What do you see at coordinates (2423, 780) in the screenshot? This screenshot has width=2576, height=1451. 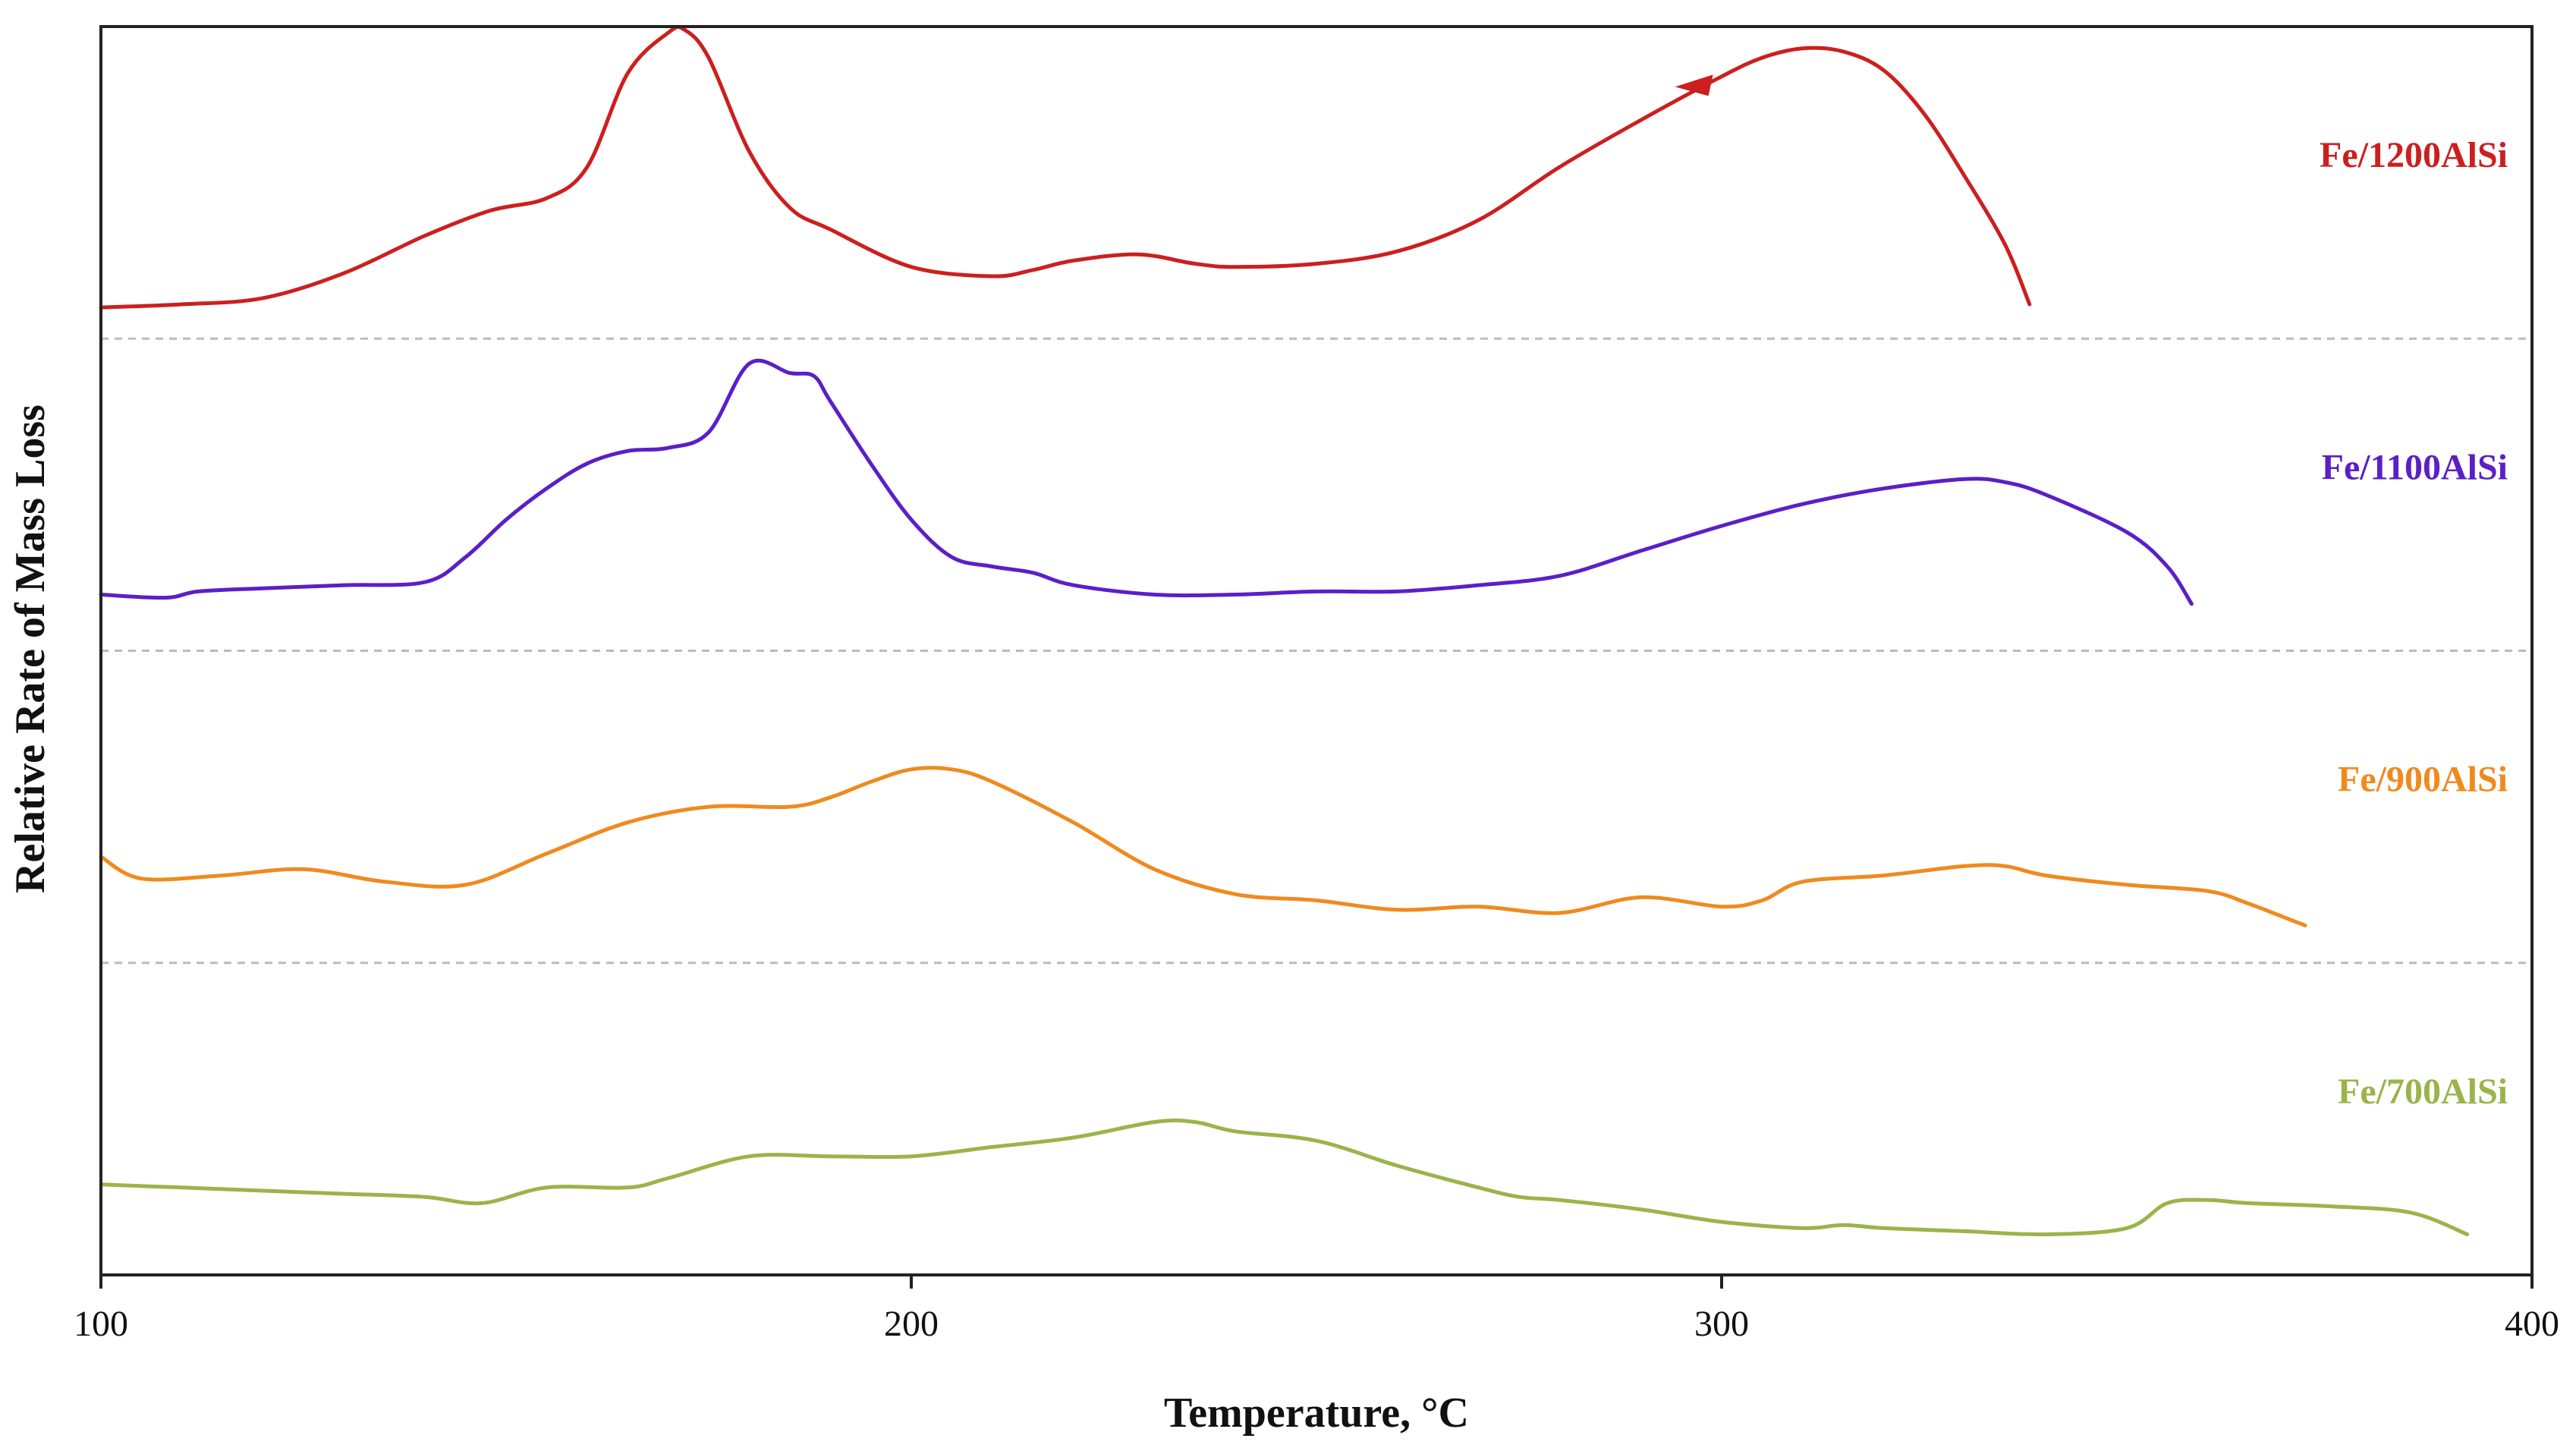 I see `series-label-fe-900alsi: Fe/900AlSi` at bounding box center [2423, 780].